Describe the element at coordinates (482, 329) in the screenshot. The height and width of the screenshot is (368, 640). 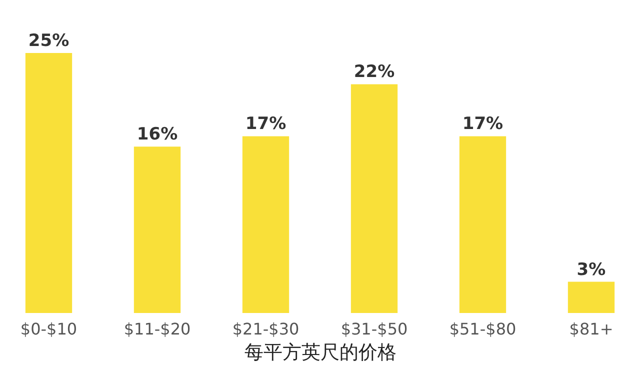
I see `x-tick-label: $51-$80` at that location.